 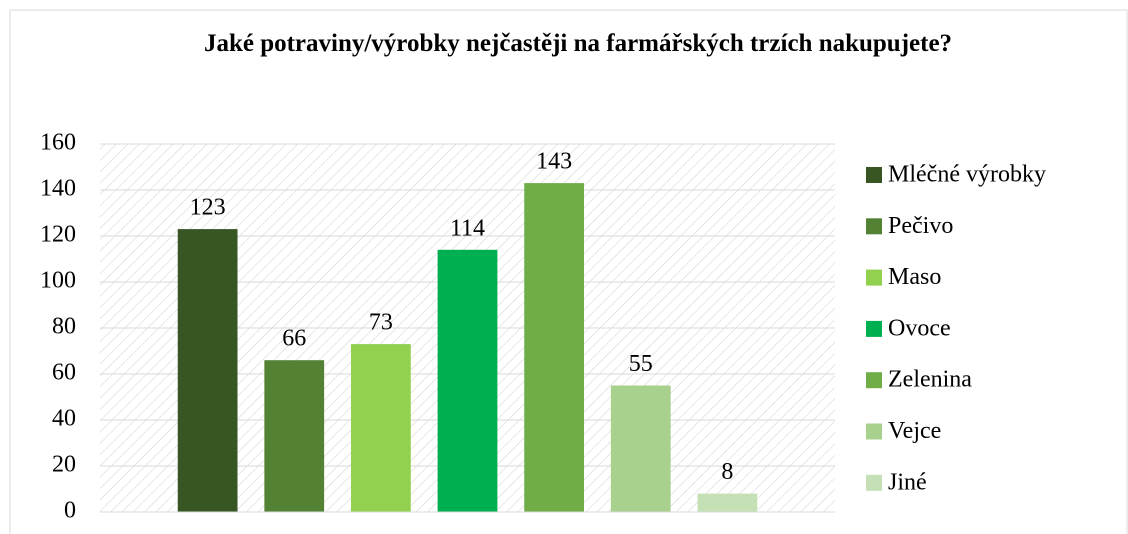 What do you see at coordinates (208, 208) in the screenshot?
I see `data-label: 123` at bounding box center [208, 208].